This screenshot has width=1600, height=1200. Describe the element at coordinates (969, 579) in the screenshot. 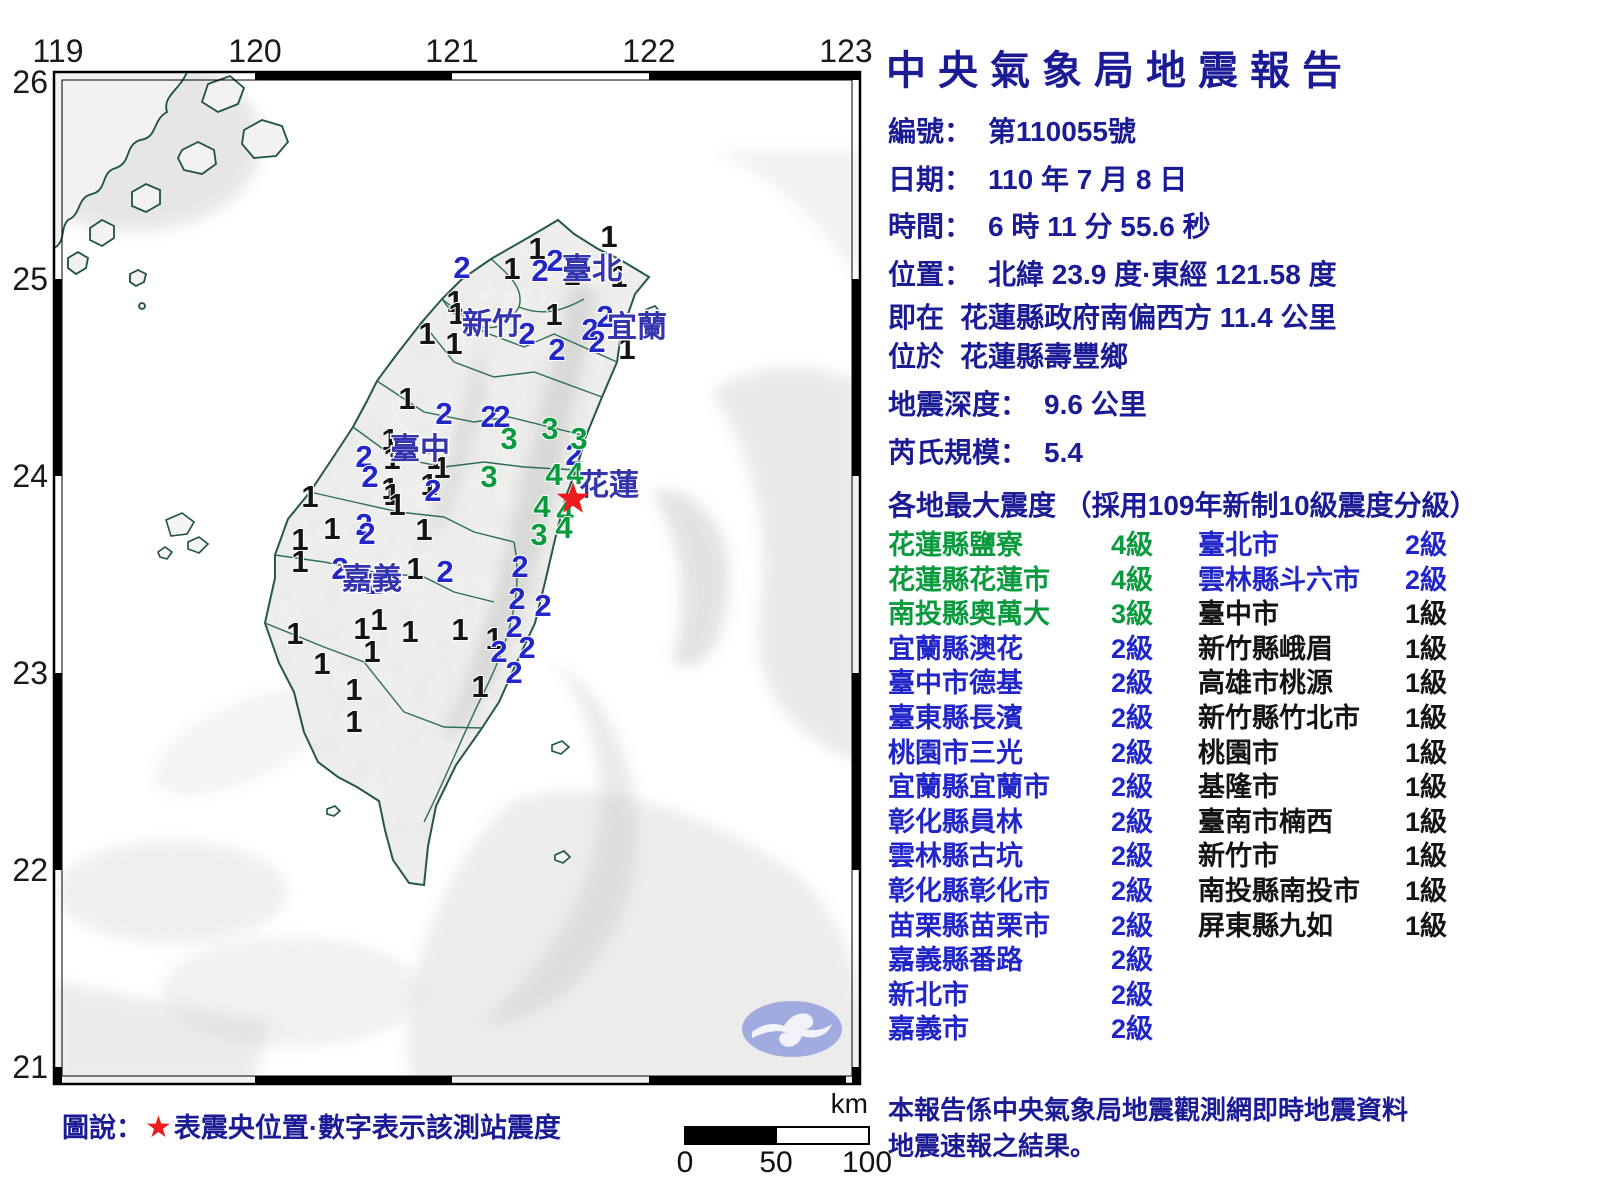

I see `station-name: 花蓮縣花蓮市` at that location.